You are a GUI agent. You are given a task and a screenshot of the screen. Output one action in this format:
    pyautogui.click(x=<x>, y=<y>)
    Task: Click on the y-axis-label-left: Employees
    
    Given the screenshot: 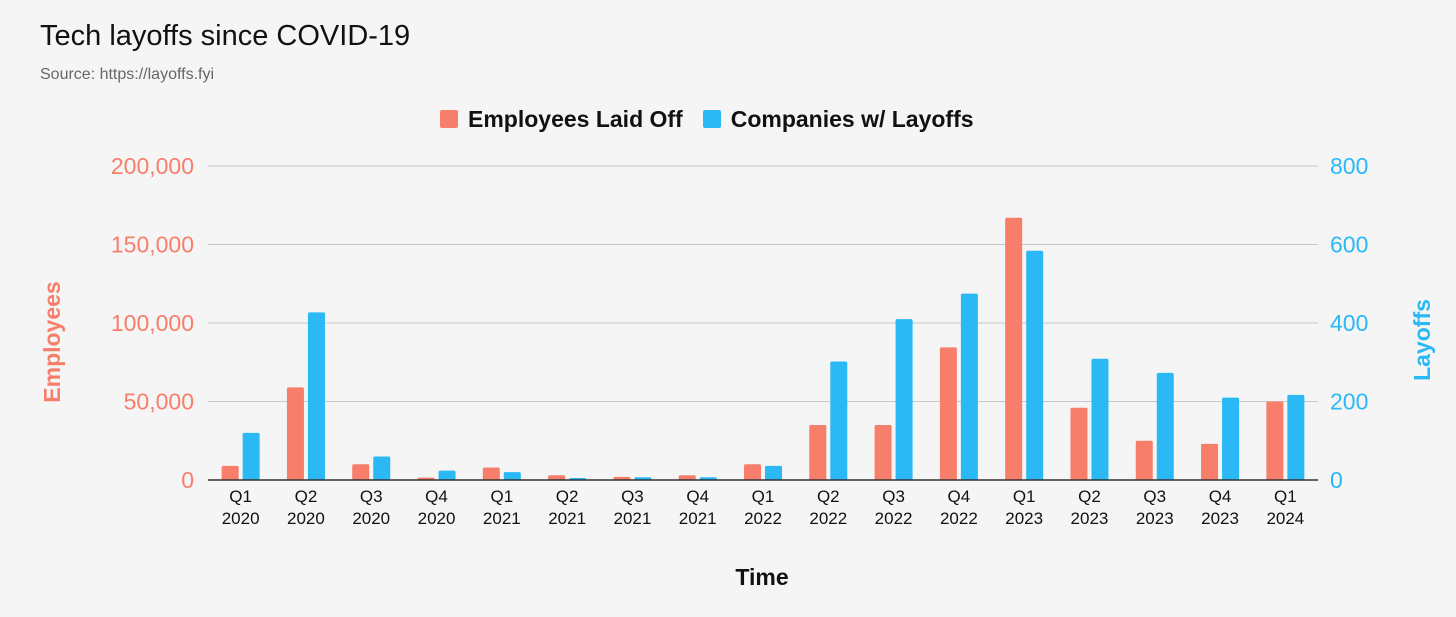 What is the action you would take?
    pyautogui.click(x=52, y=341)
    